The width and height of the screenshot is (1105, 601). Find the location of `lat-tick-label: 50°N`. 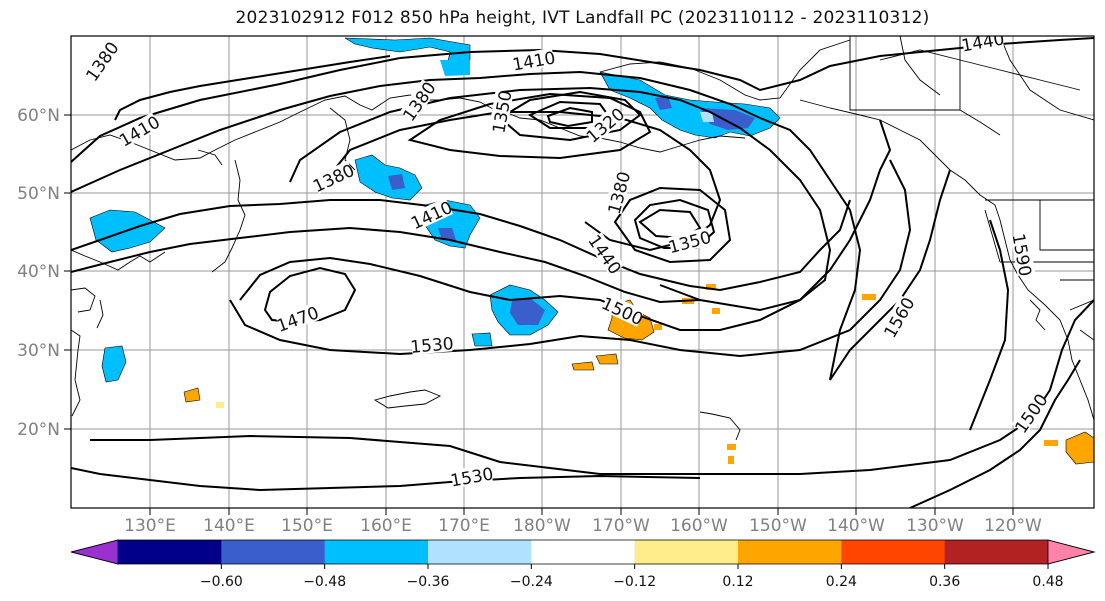

lat-tick-label: 50°N is located at coordinates (38, 194).